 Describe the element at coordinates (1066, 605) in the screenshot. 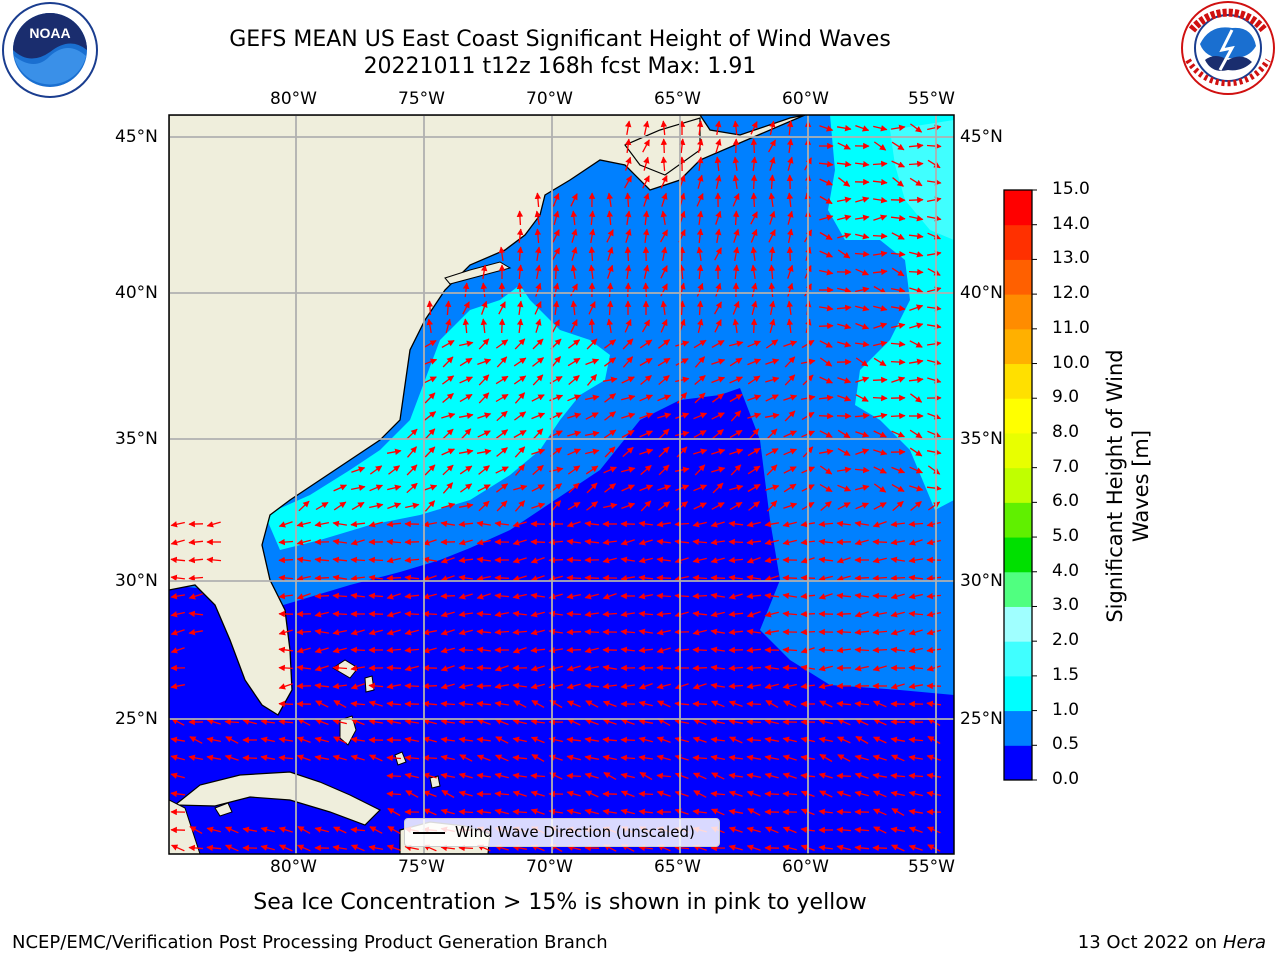

I see `colorbar-tick-label: 3.0` at that location.